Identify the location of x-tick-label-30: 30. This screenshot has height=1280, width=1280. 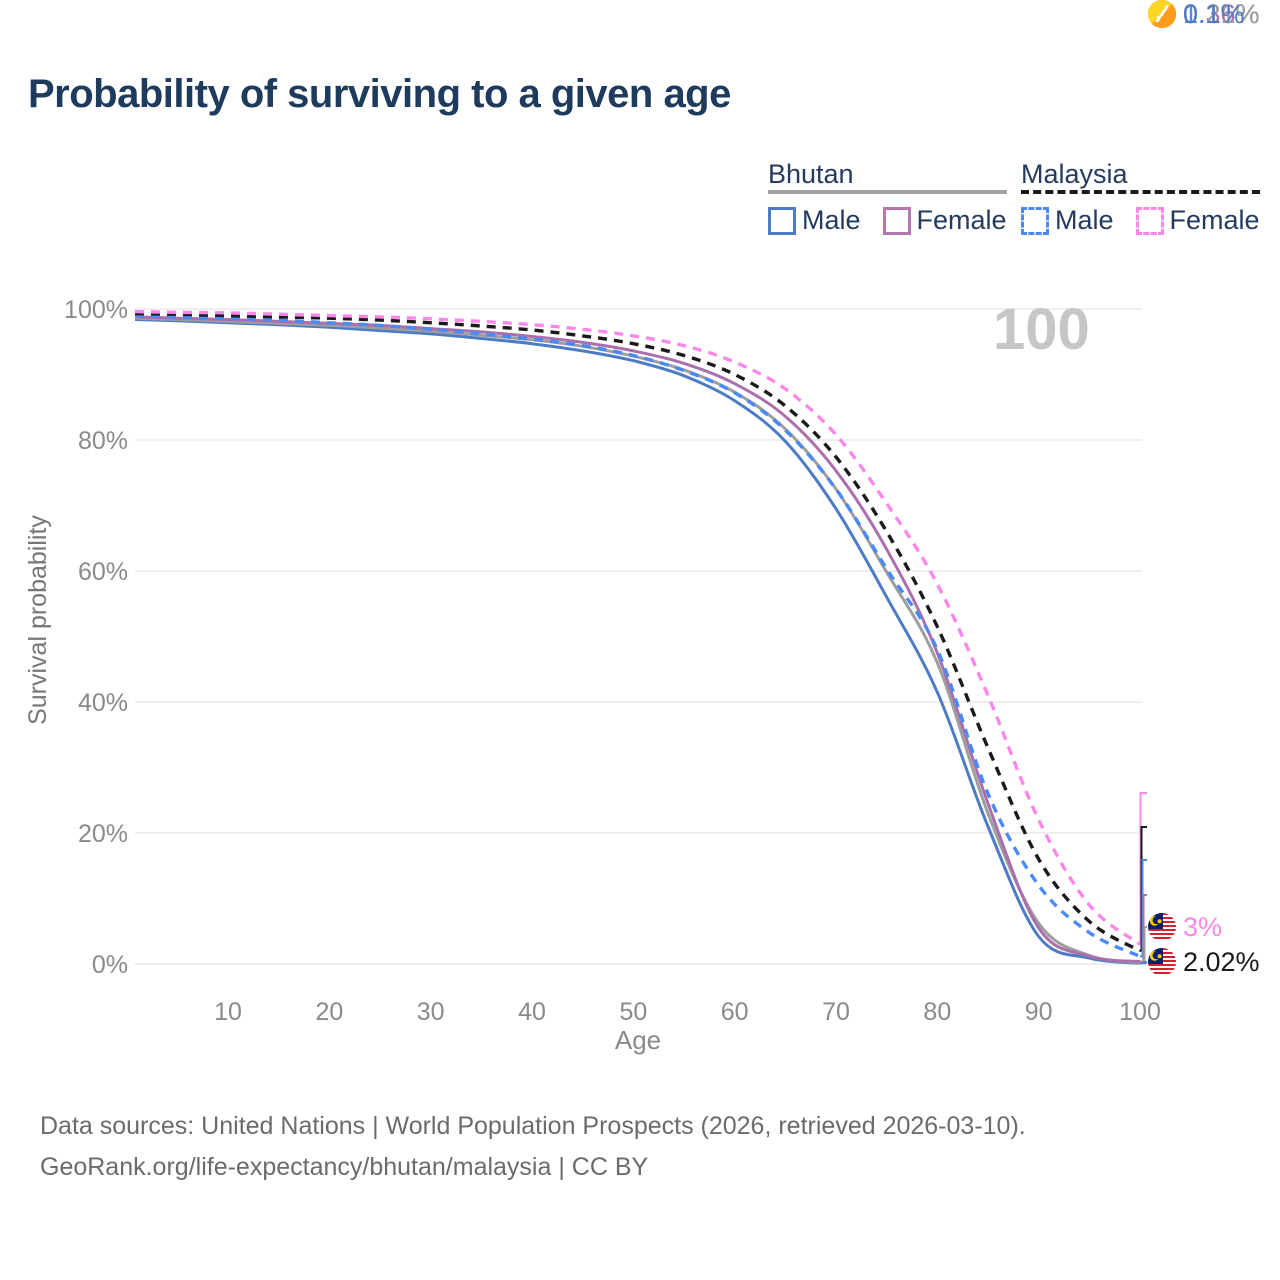
(431, 1012).